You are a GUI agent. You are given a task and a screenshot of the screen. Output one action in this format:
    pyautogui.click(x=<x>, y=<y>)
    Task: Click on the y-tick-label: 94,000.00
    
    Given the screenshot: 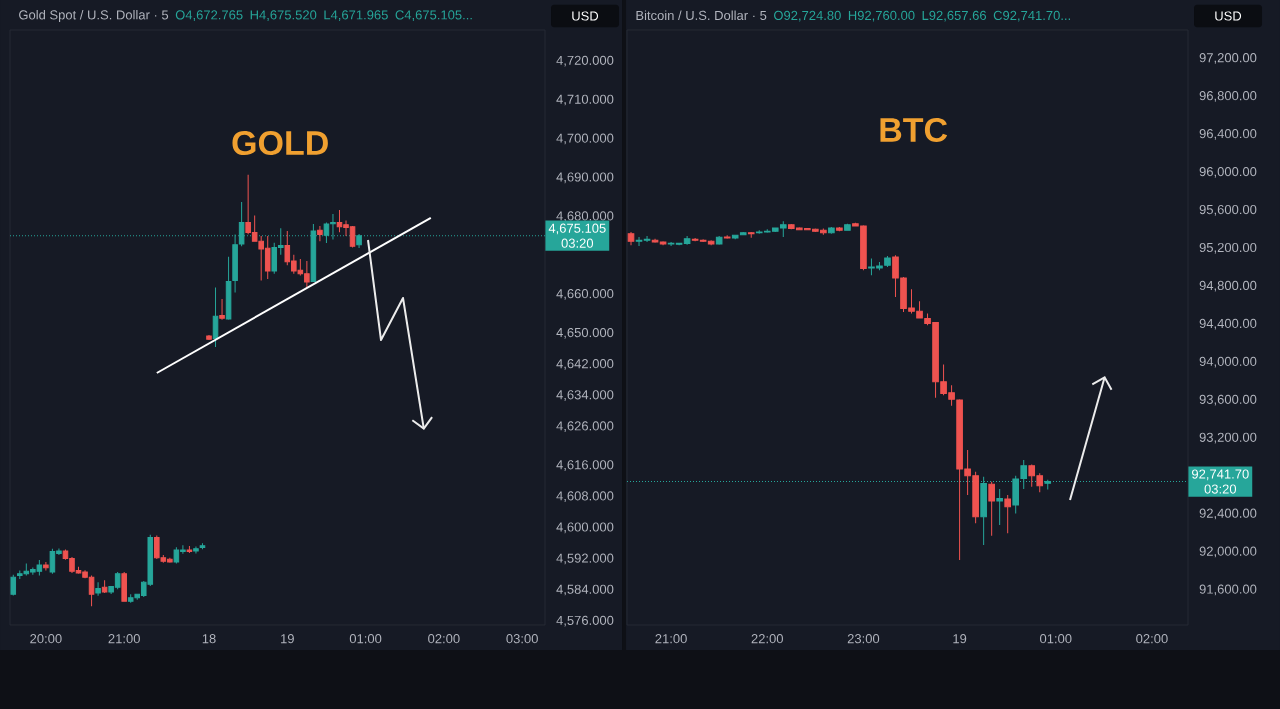 What is the action you would take?
    pyautogui.click(x=1228, y=362)
    